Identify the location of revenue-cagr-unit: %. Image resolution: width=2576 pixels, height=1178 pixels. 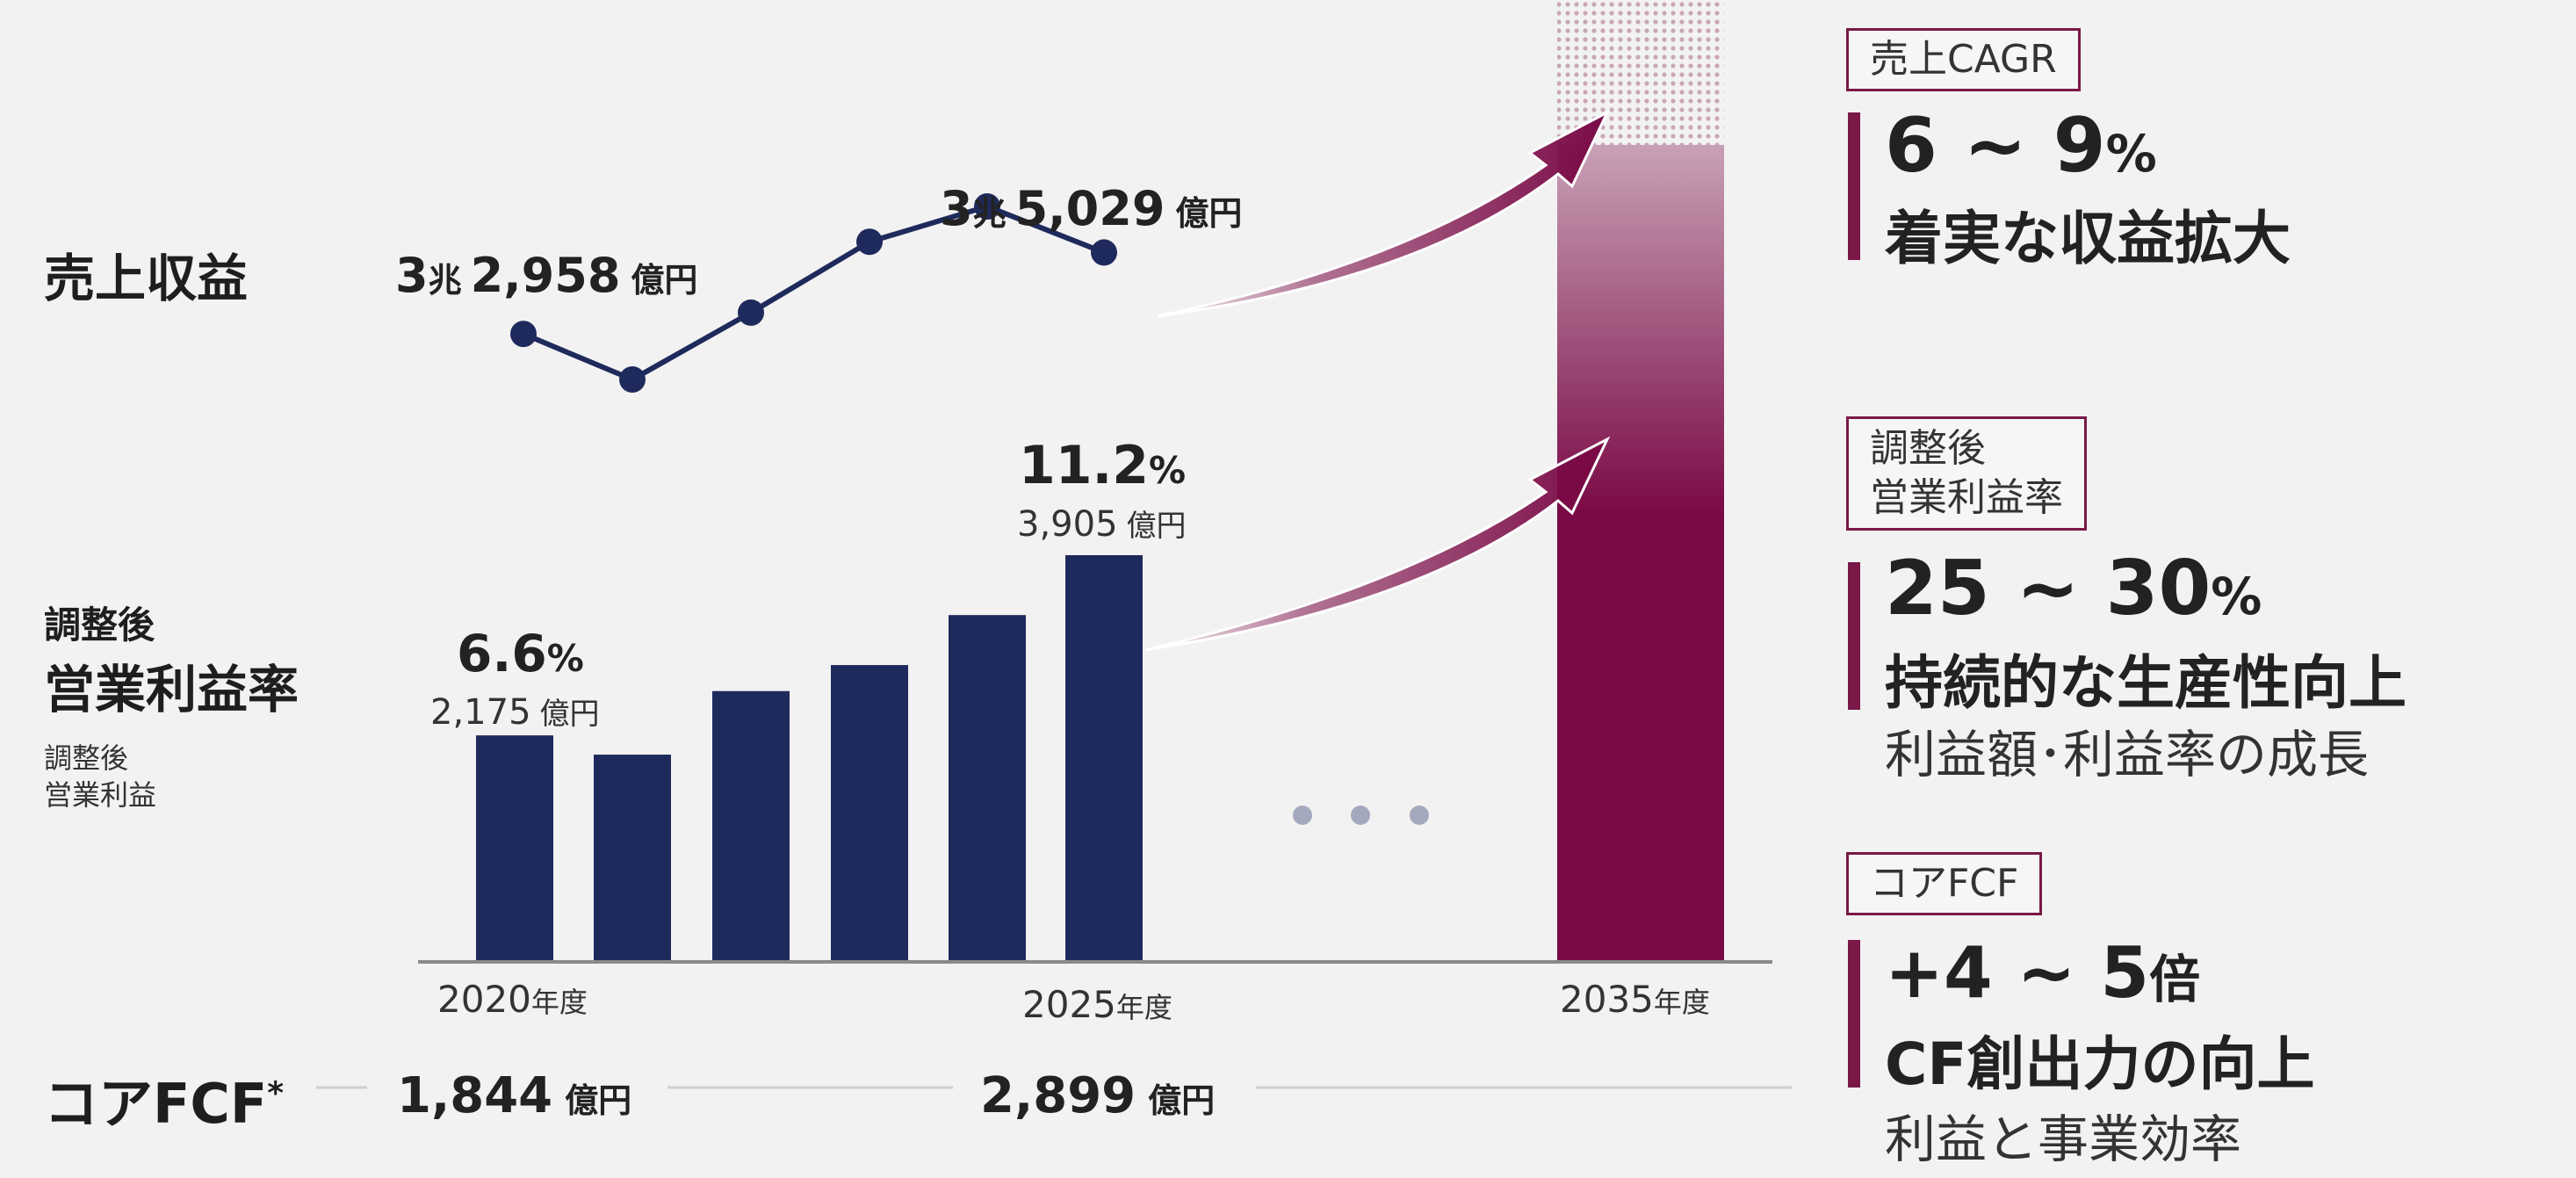
(2131, 154).